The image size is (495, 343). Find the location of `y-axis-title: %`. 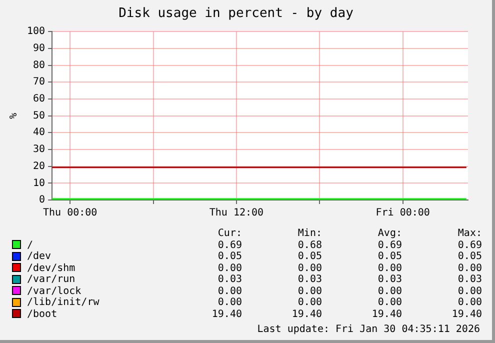

y-axis-title: % is located at coordinates (14, 115).